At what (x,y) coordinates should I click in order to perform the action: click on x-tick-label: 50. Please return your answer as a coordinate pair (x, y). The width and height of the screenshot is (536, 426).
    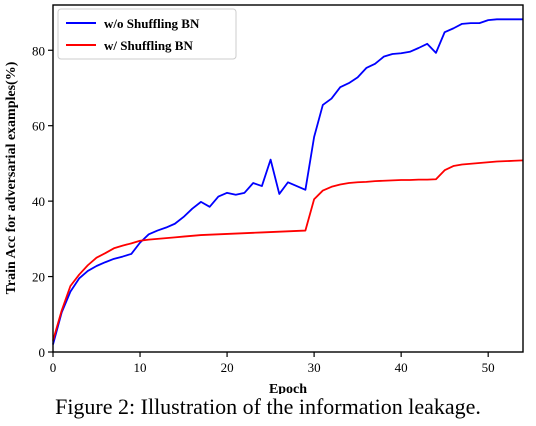
    Looking at the image, I should click on (488, 367).